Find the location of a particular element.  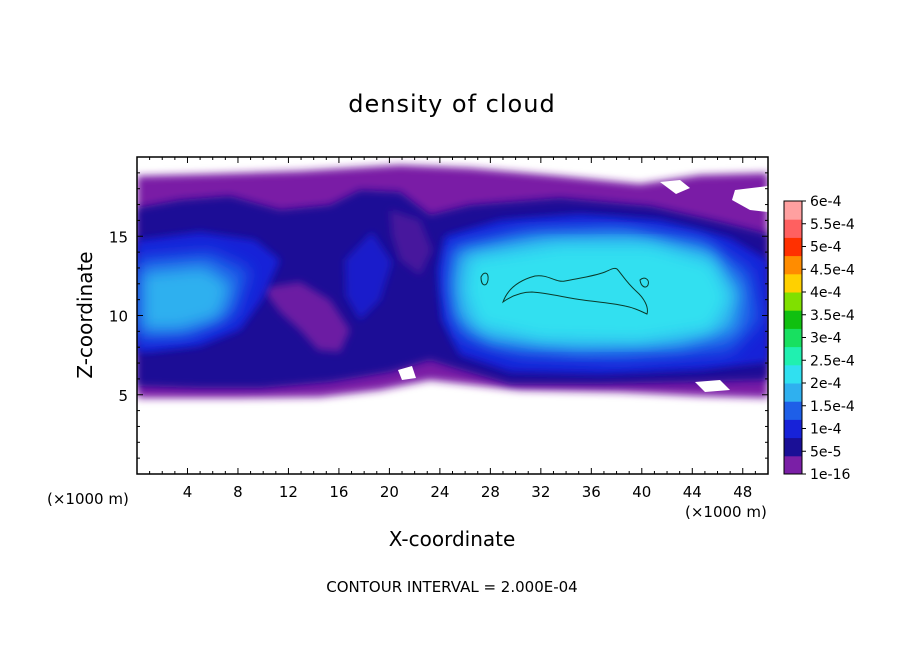

colorbar-label: 3e-4 is located at coordinates (826, 339).